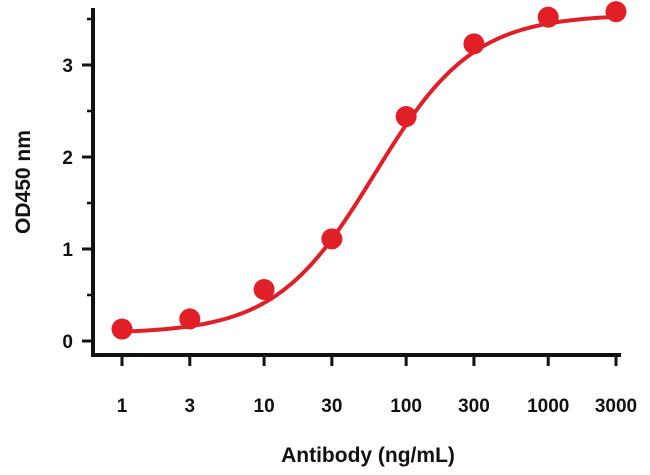 Image resolution: width=650 pixels, height=475 pixels. I want to click on x-tick-label-1: 1, so click(122, 406).